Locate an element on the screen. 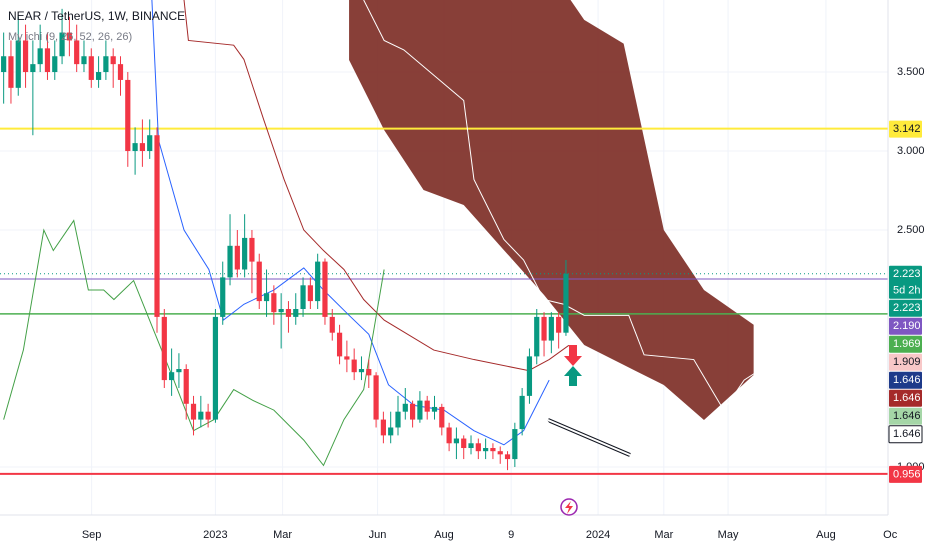 The image size is (932, 550). price-label: 2.223 is located at coordinates (905, 308).